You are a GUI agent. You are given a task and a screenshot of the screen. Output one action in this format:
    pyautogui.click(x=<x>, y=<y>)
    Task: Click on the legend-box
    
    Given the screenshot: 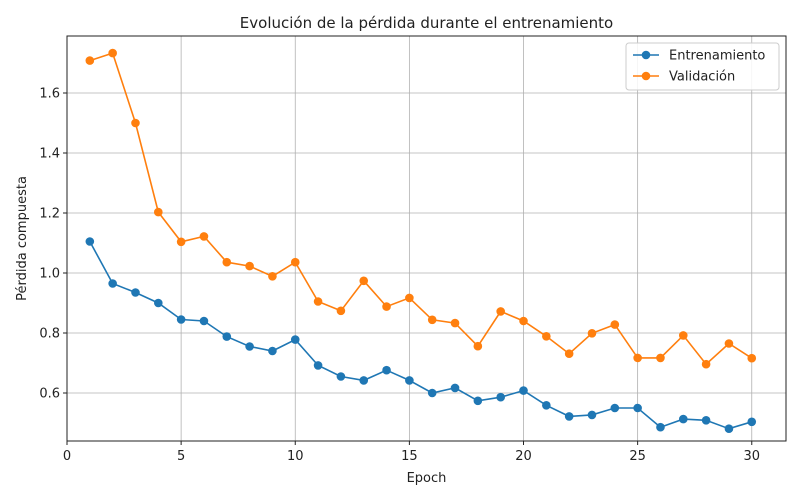 What is the action you would take?
    pyautogui.click(x=702, y=66)
    